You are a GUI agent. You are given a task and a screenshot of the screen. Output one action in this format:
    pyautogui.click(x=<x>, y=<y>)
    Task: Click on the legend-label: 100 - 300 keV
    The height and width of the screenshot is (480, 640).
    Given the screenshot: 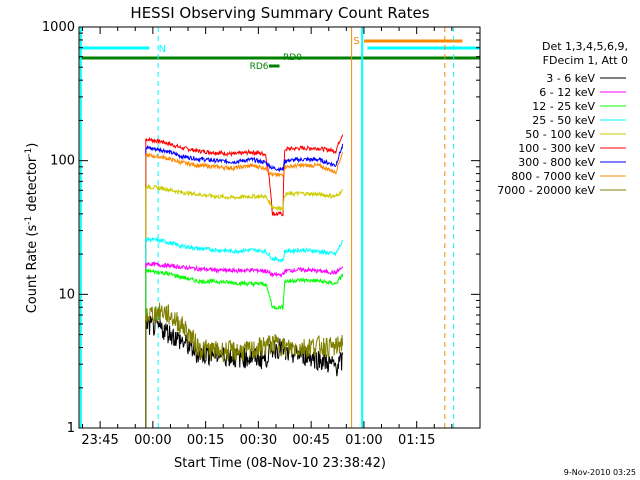 What is the action you would take?
    pyautogui.click(x=556, y=148)
    